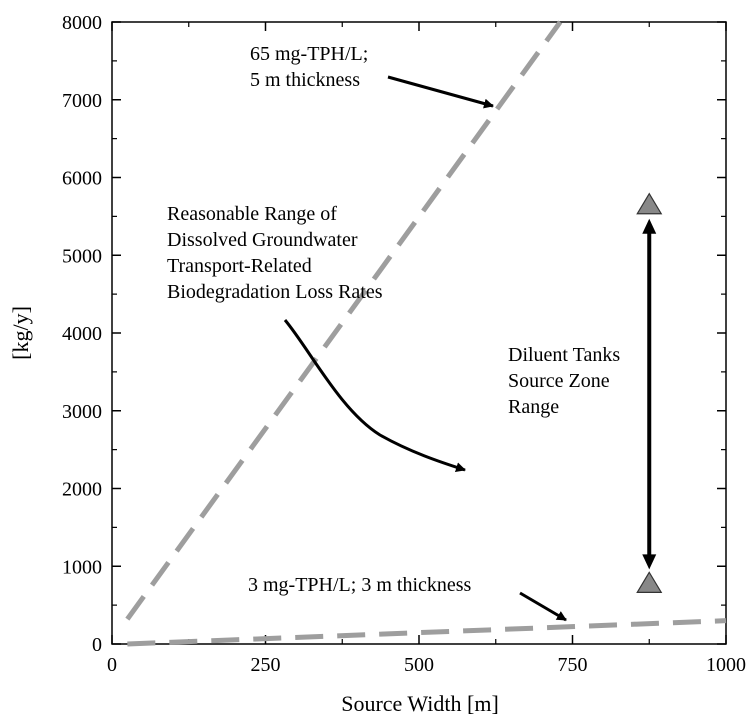 The height and width of the screenshot is (721, 751). I want to click on x-tick-label: 750, so click(573, 665).